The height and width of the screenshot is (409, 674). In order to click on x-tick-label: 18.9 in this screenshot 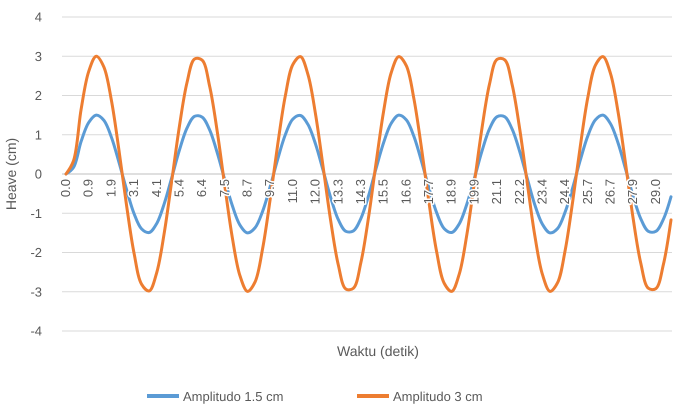, I will do `click(451, 191)`.